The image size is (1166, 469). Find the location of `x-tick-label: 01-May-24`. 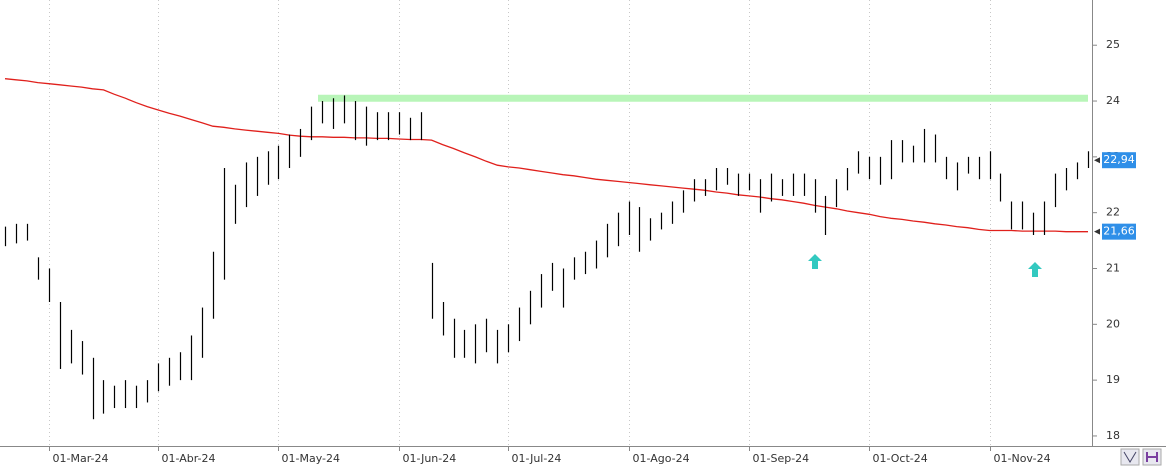

x-tick-label: 01-May-24 is located at coordinates (311, 458).